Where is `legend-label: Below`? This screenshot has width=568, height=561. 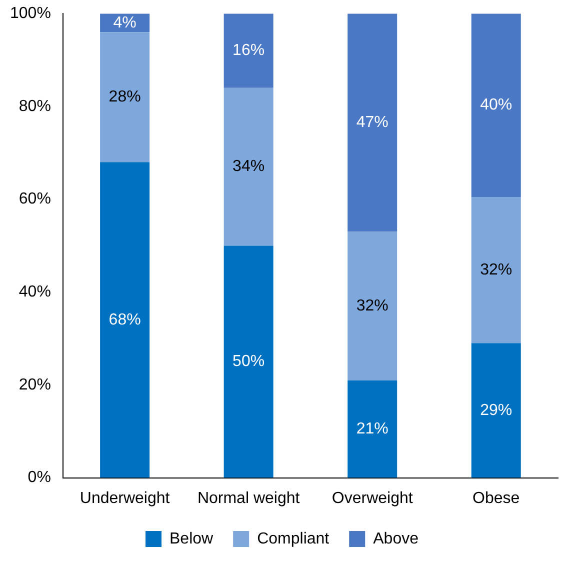 legend-label: Below is located at coordinates (192, 539).